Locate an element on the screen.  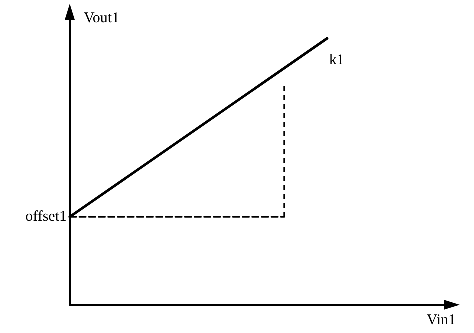
y-axis-title: Vout1 is located at coordinates (102, 18).